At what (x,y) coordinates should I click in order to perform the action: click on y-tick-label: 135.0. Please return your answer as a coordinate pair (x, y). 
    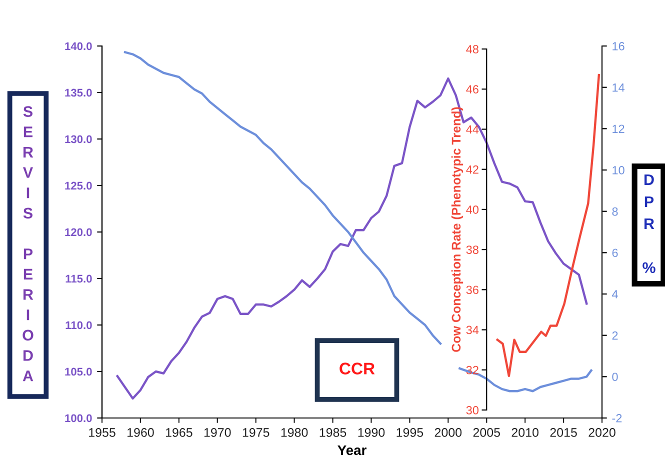
    Looking at the image, I should click on (78, 92).